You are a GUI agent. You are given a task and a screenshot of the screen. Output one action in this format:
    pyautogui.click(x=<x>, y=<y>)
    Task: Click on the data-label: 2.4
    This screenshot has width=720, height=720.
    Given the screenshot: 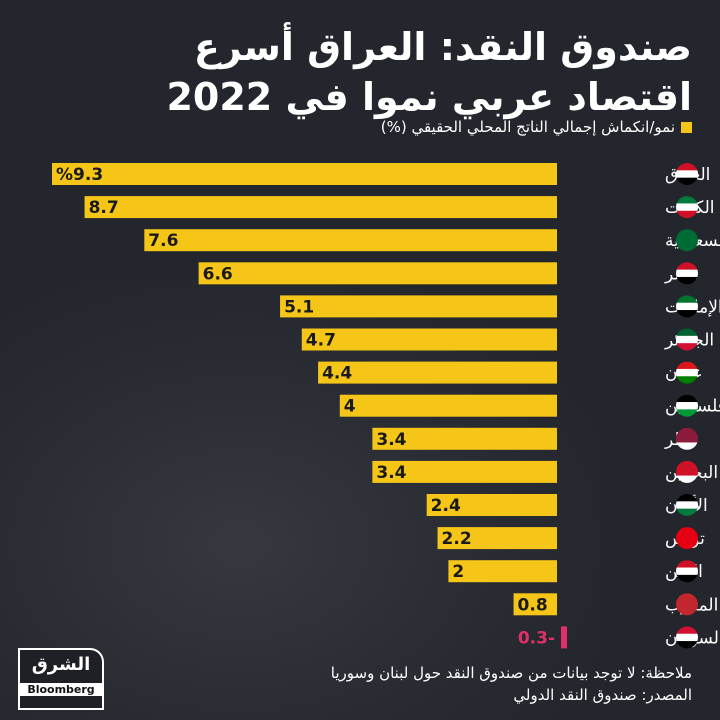 What is the action you would take?
    pyautogui.click(x=446, y=506)
    